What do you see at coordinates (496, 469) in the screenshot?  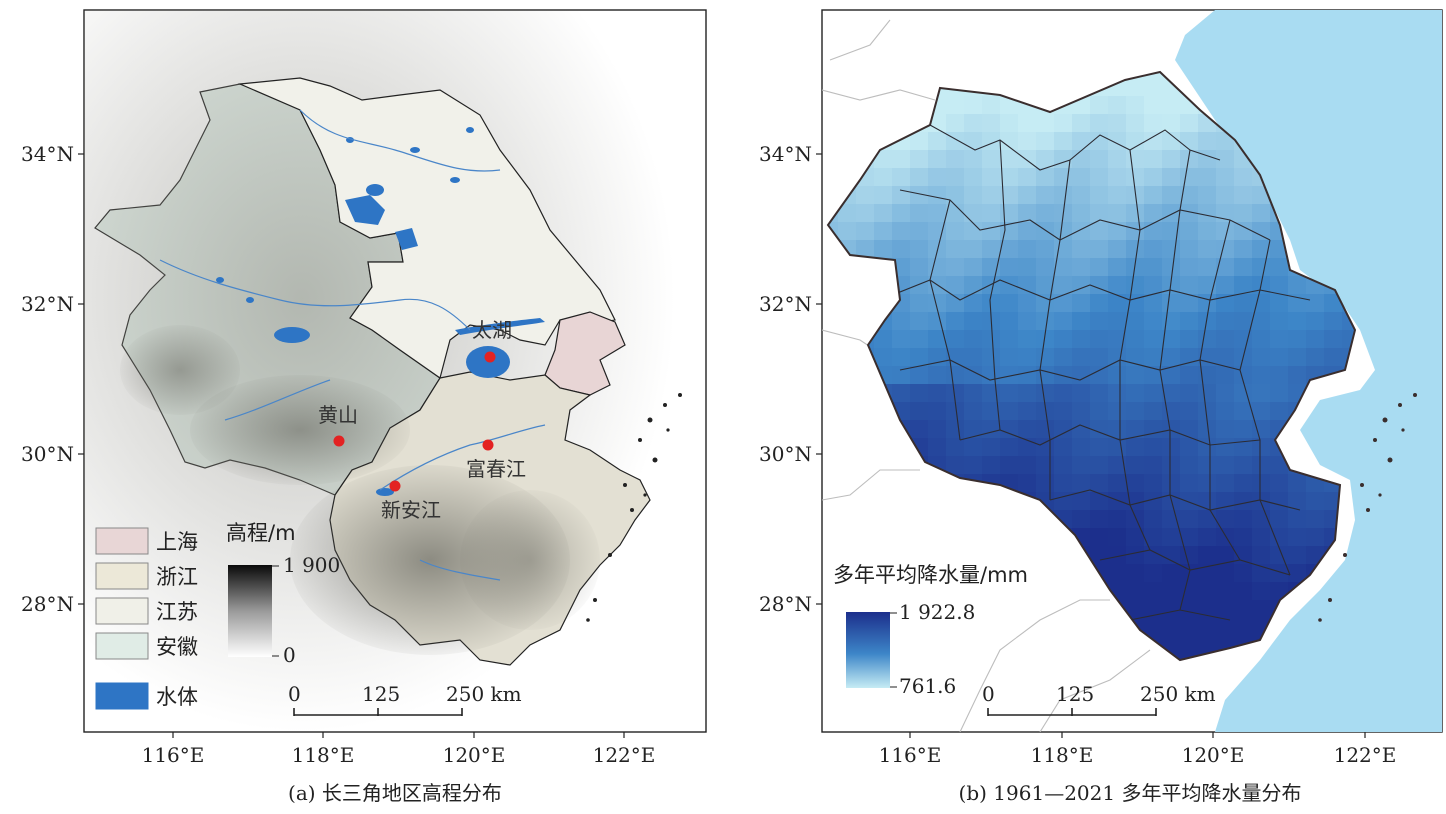 I see `place-label: 富春江` at bounding box center [496, 469].